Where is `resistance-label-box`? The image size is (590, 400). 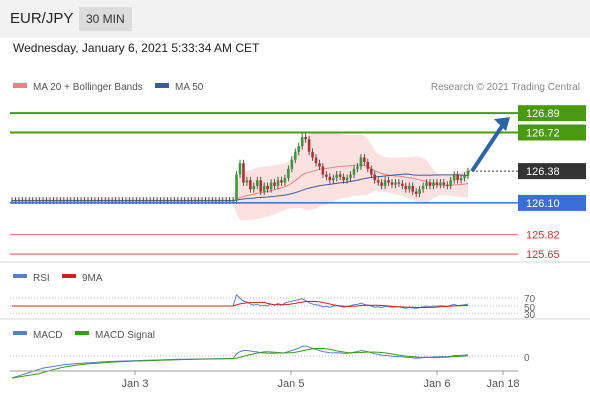 resistance-label-box is located at coordinates (552, 113).